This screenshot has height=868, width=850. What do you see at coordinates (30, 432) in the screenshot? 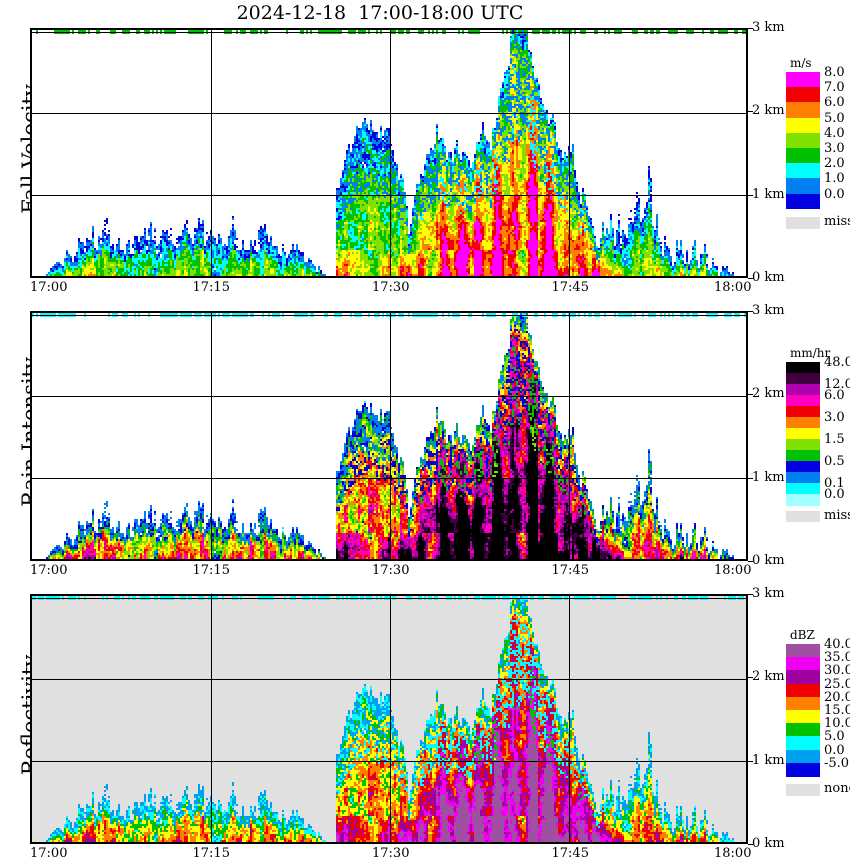
I see `panel-title-rain-intensity: Rain Intensity` at bounding box center [30, 432].